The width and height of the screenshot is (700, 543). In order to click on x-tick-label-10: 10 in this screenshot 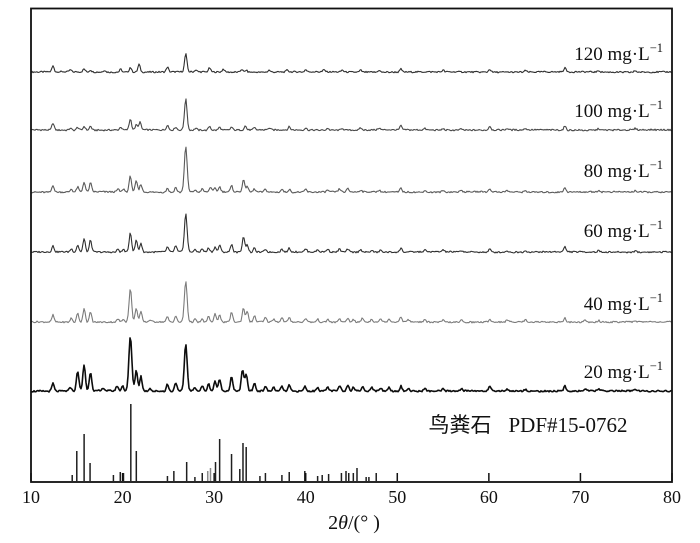, I will do `click(31, 497)`.